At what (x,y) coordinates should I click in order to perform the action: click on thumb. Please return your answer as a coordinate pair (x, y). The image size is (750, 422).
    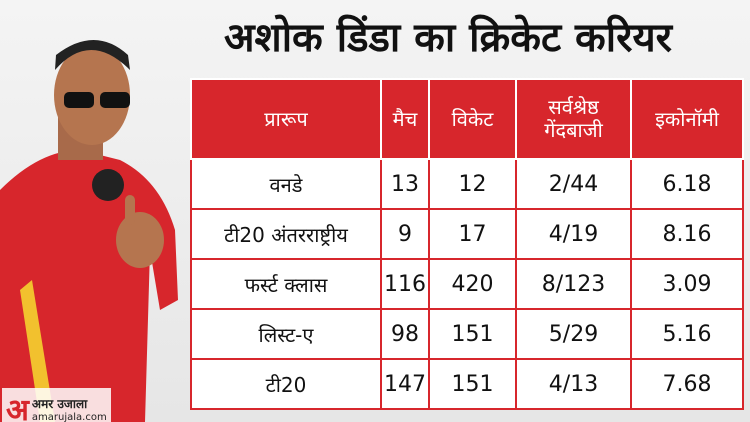
    Looking at the image, I should click on (130, 210).